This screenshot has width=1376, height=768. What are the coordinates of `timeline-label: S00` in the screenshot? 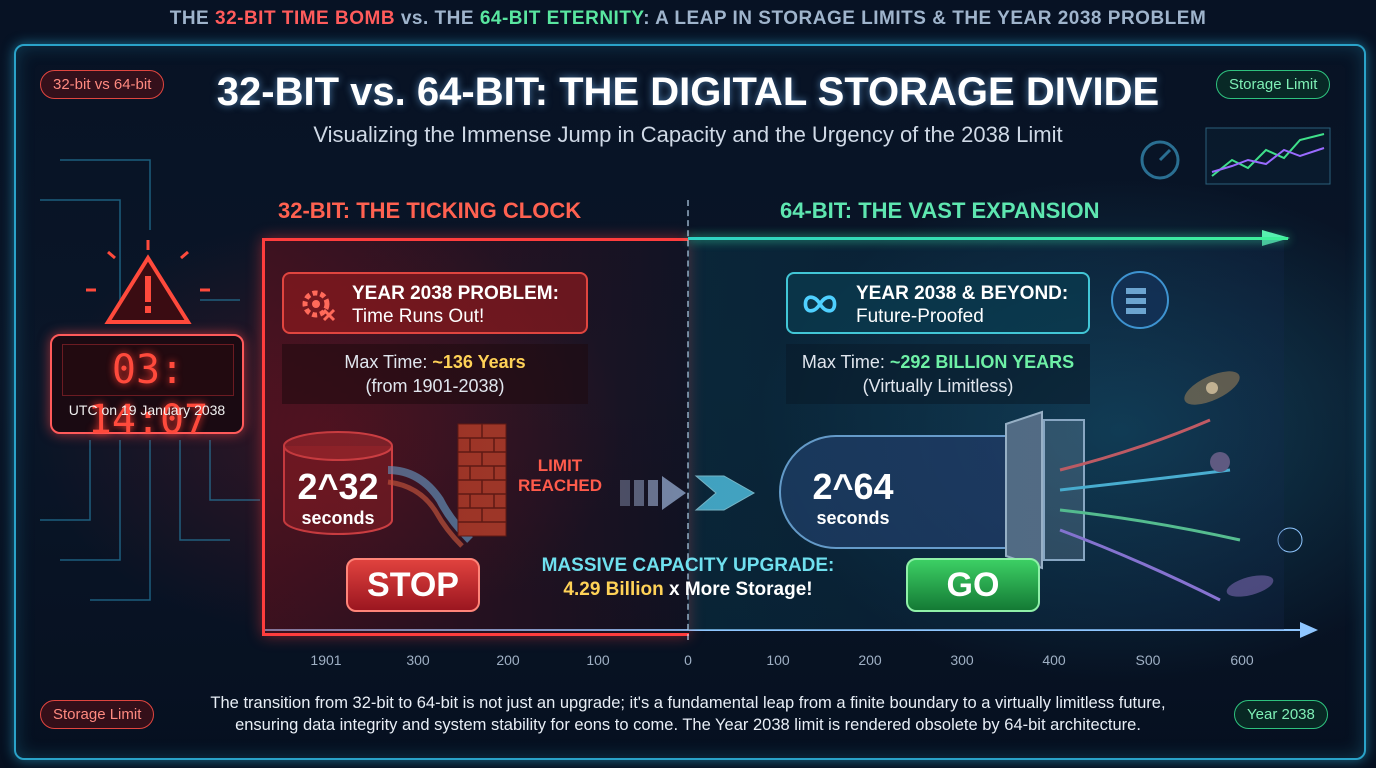 It's located at (1148, 660).